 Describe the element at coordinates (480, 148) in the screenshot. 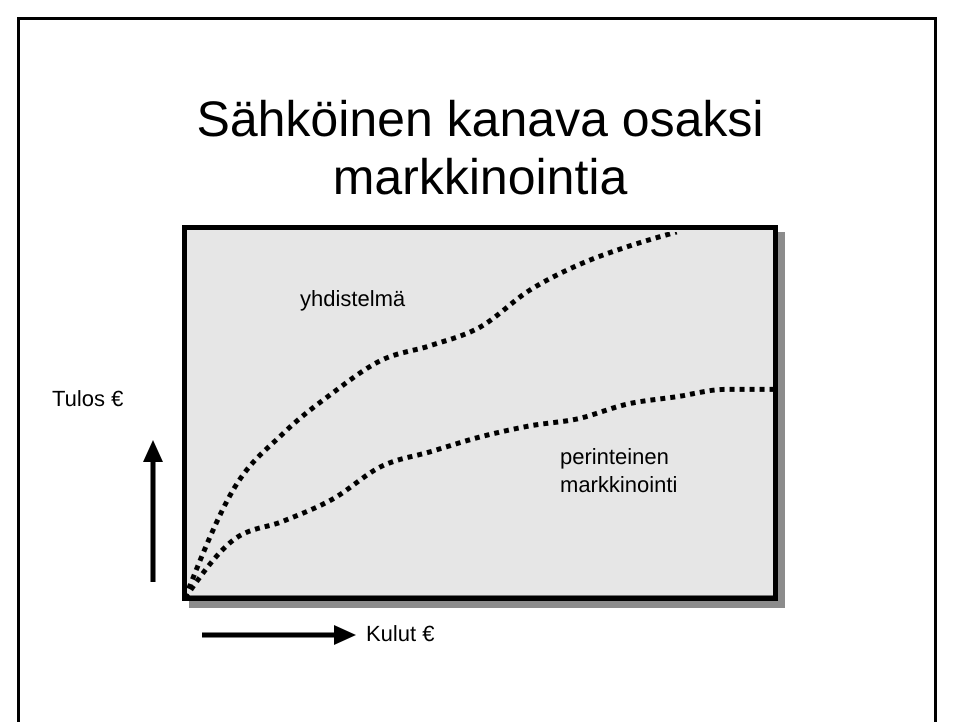

I see `chart-title: Sähköinen kanava osaksi markkinointia` at that location.